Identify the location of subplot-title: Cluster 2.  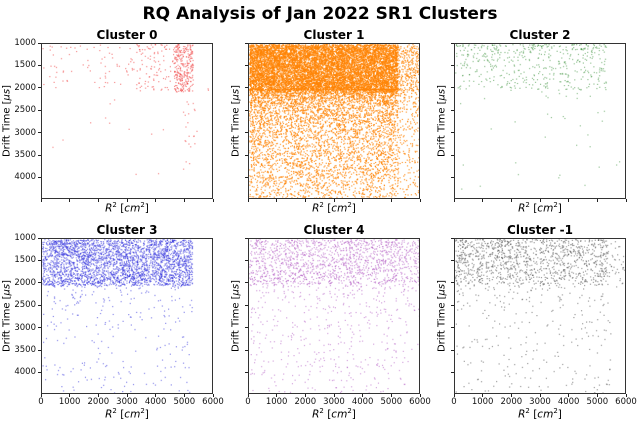
(540, 35).